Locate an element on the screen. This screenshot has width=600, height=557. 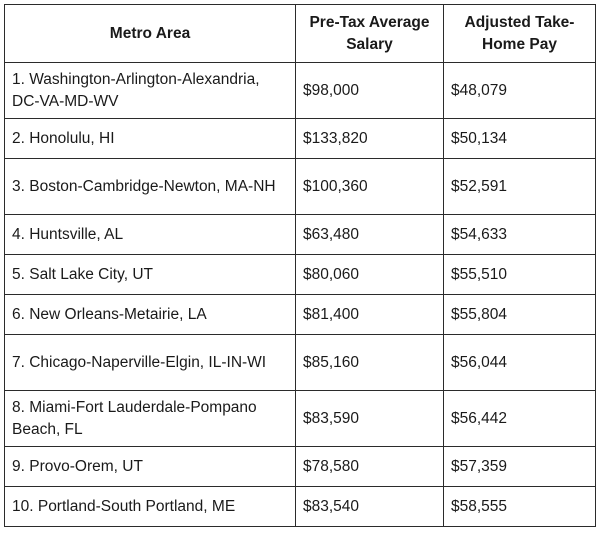
table-row: 2. Honolulu, HI $133,820 $50,134 is located at coordinates (300, 138).